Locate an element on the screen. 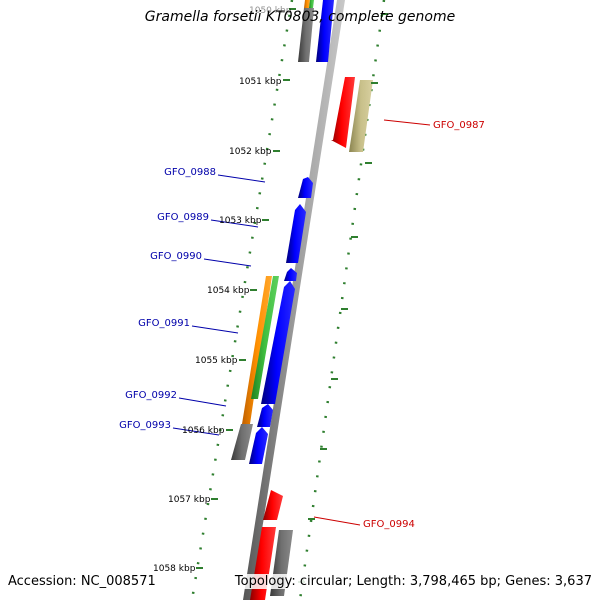 The image size is (600, 600). tick-label-6: 1056 kbp is located at coordinates (203, 431).